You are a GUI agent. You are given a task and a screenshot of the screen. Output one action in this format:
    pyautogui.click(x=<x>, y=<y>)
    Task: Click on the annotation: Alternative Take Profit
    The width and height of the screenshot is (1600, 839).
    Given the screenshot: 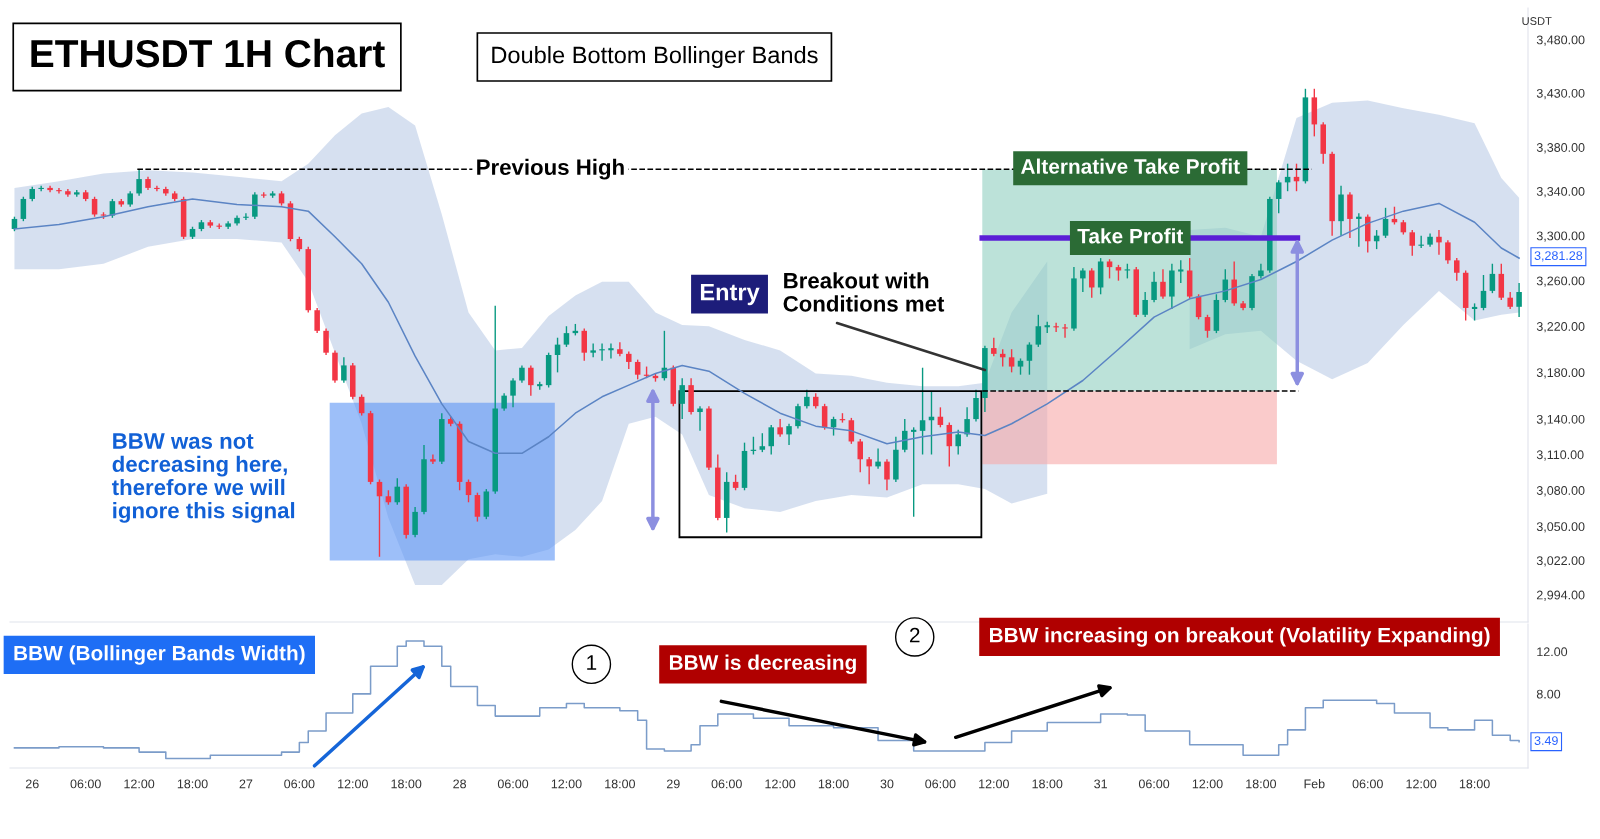 What is the action you would take?
    pyautogui.click(x=1130, y=166)
    